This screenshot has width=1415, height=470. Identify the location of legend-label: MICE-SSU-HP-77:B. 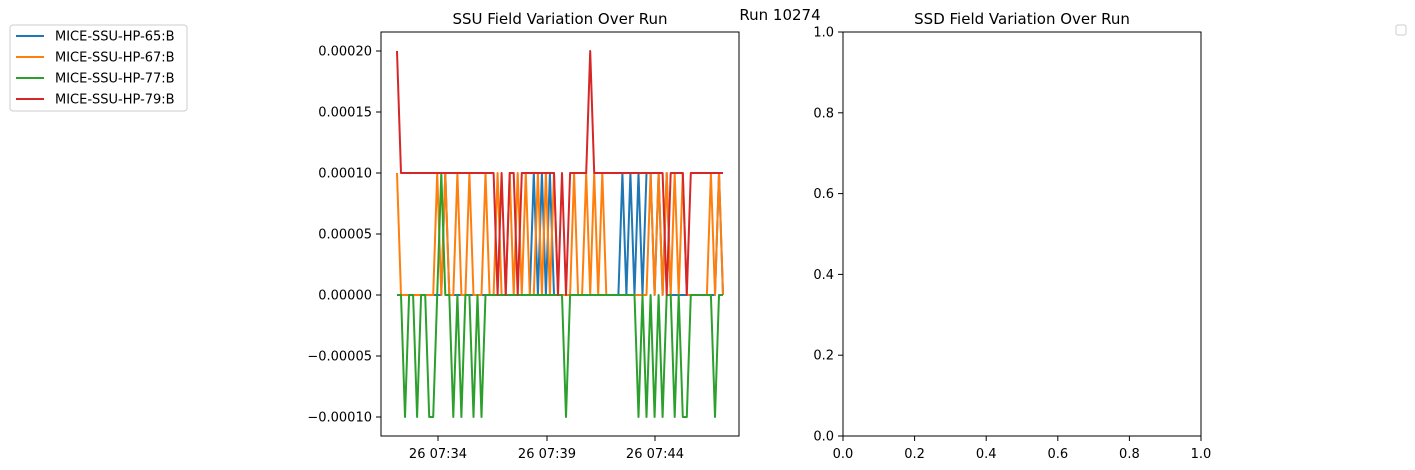
(115, 79).